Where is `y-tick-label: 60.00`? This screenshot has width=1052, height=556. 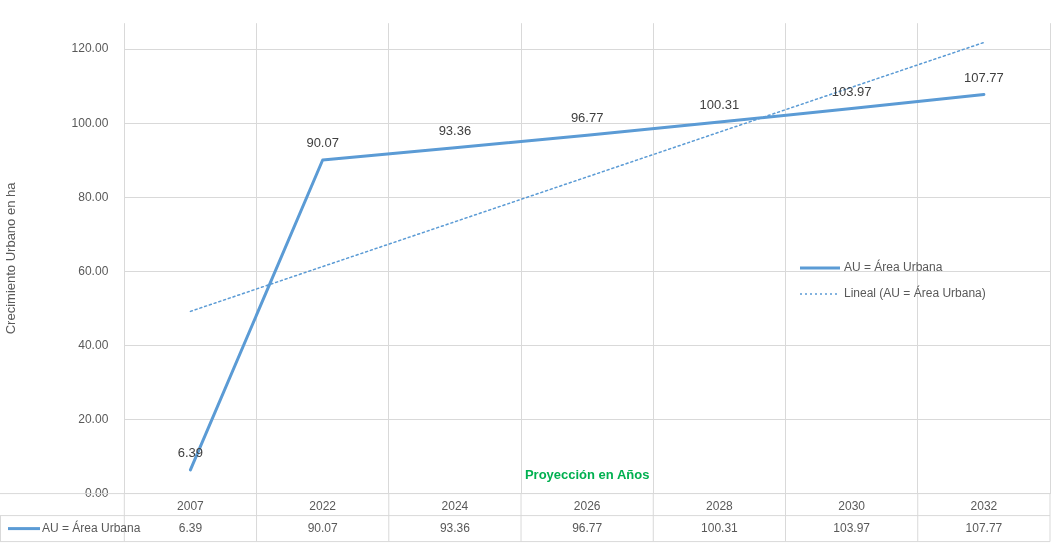
y-tick-label: 60.00 is located at coordinates (93, 270).